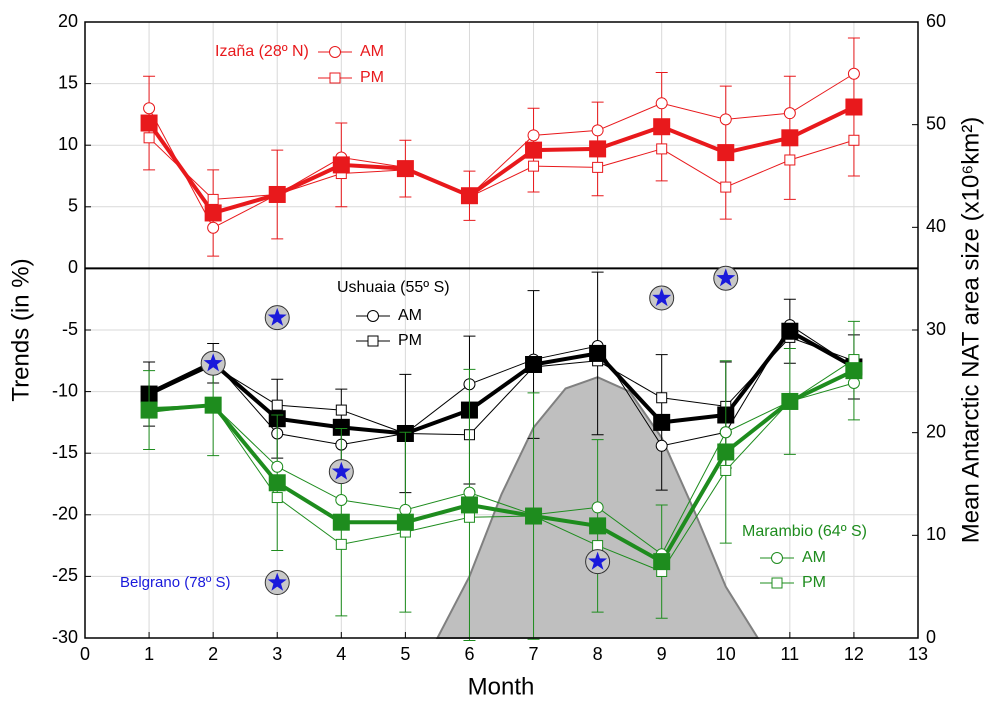 This screenshot has height=701, width=989. I want to click on y-tick-label: -20, so click(65, 514).